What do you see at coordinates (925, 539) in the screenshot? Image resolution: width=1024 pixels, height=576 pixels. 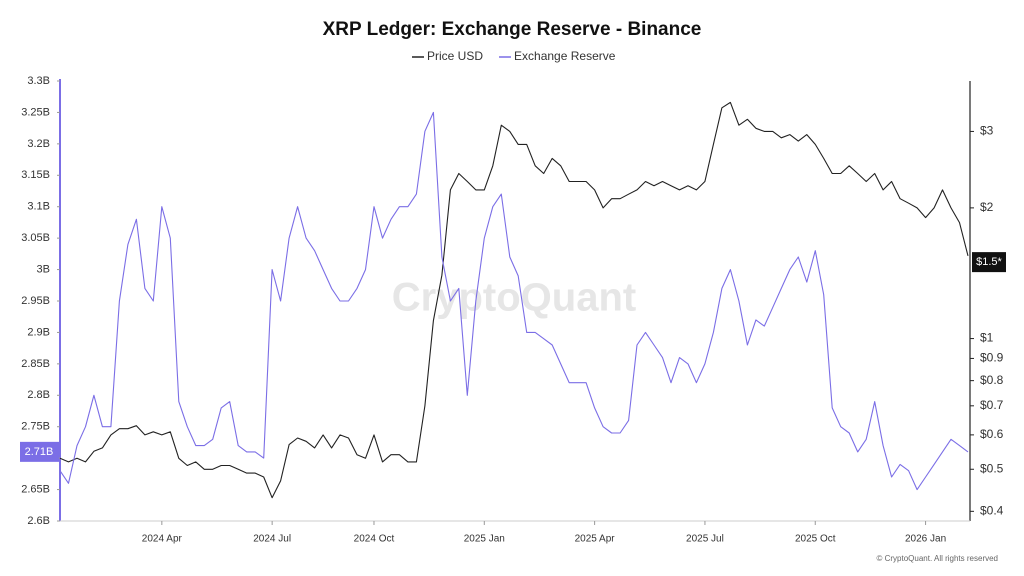 I see `x-tick-label: 2026 Jan` at bounding box center [925, 539].